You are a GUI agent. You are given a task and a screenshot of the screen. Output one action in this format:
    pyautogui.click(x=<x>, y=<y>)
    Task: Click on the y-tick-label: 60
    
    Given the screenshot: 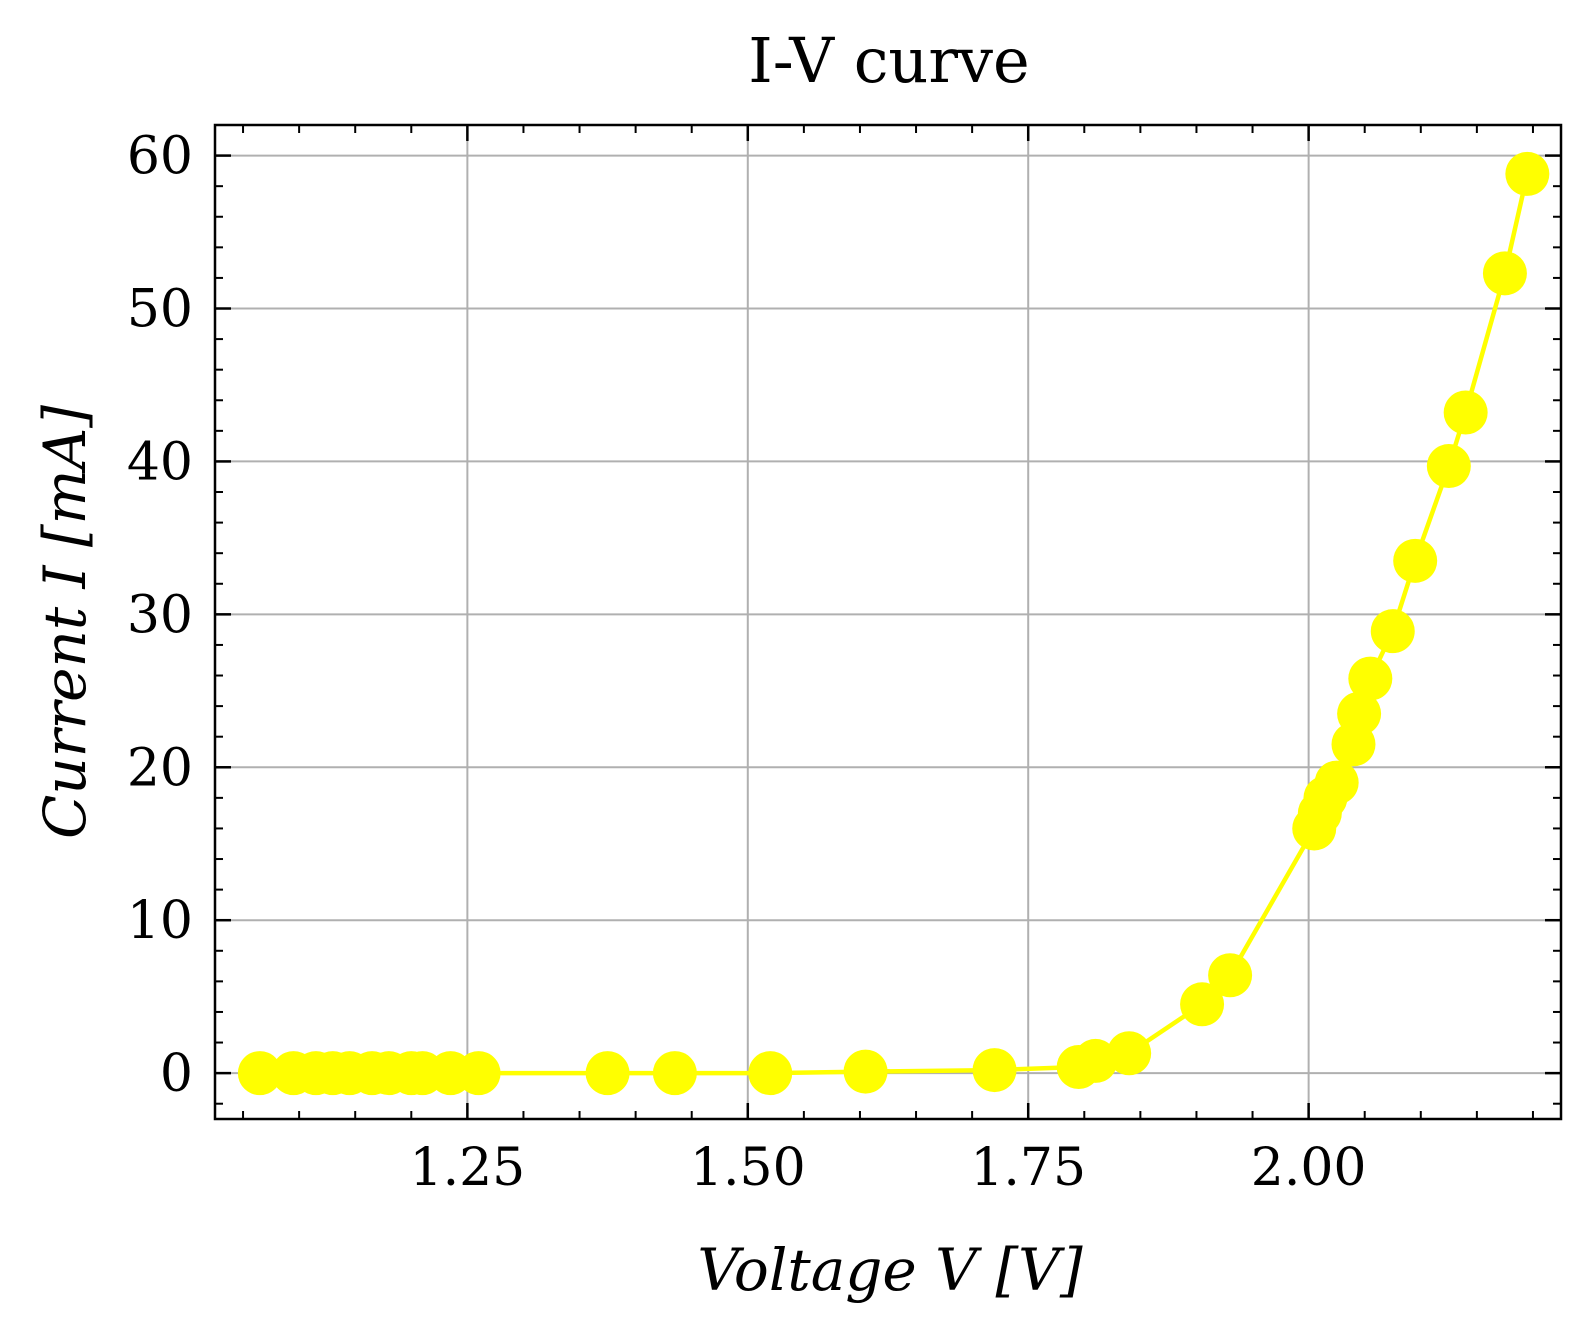 What is the action you would take?
    pyautogui.click(x=160, y=157)
    